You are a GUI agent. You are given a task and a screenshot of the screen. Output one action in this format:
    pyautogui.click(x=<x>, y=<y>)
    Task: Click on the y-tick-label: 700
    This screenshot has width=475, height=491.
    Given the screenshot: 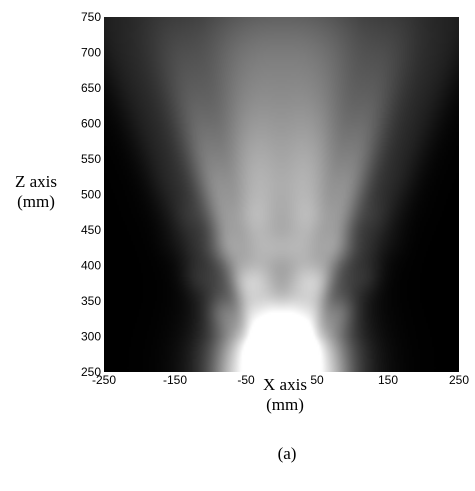 What is the action you would take?
    pyautogui.click(x=91, y=53)
    